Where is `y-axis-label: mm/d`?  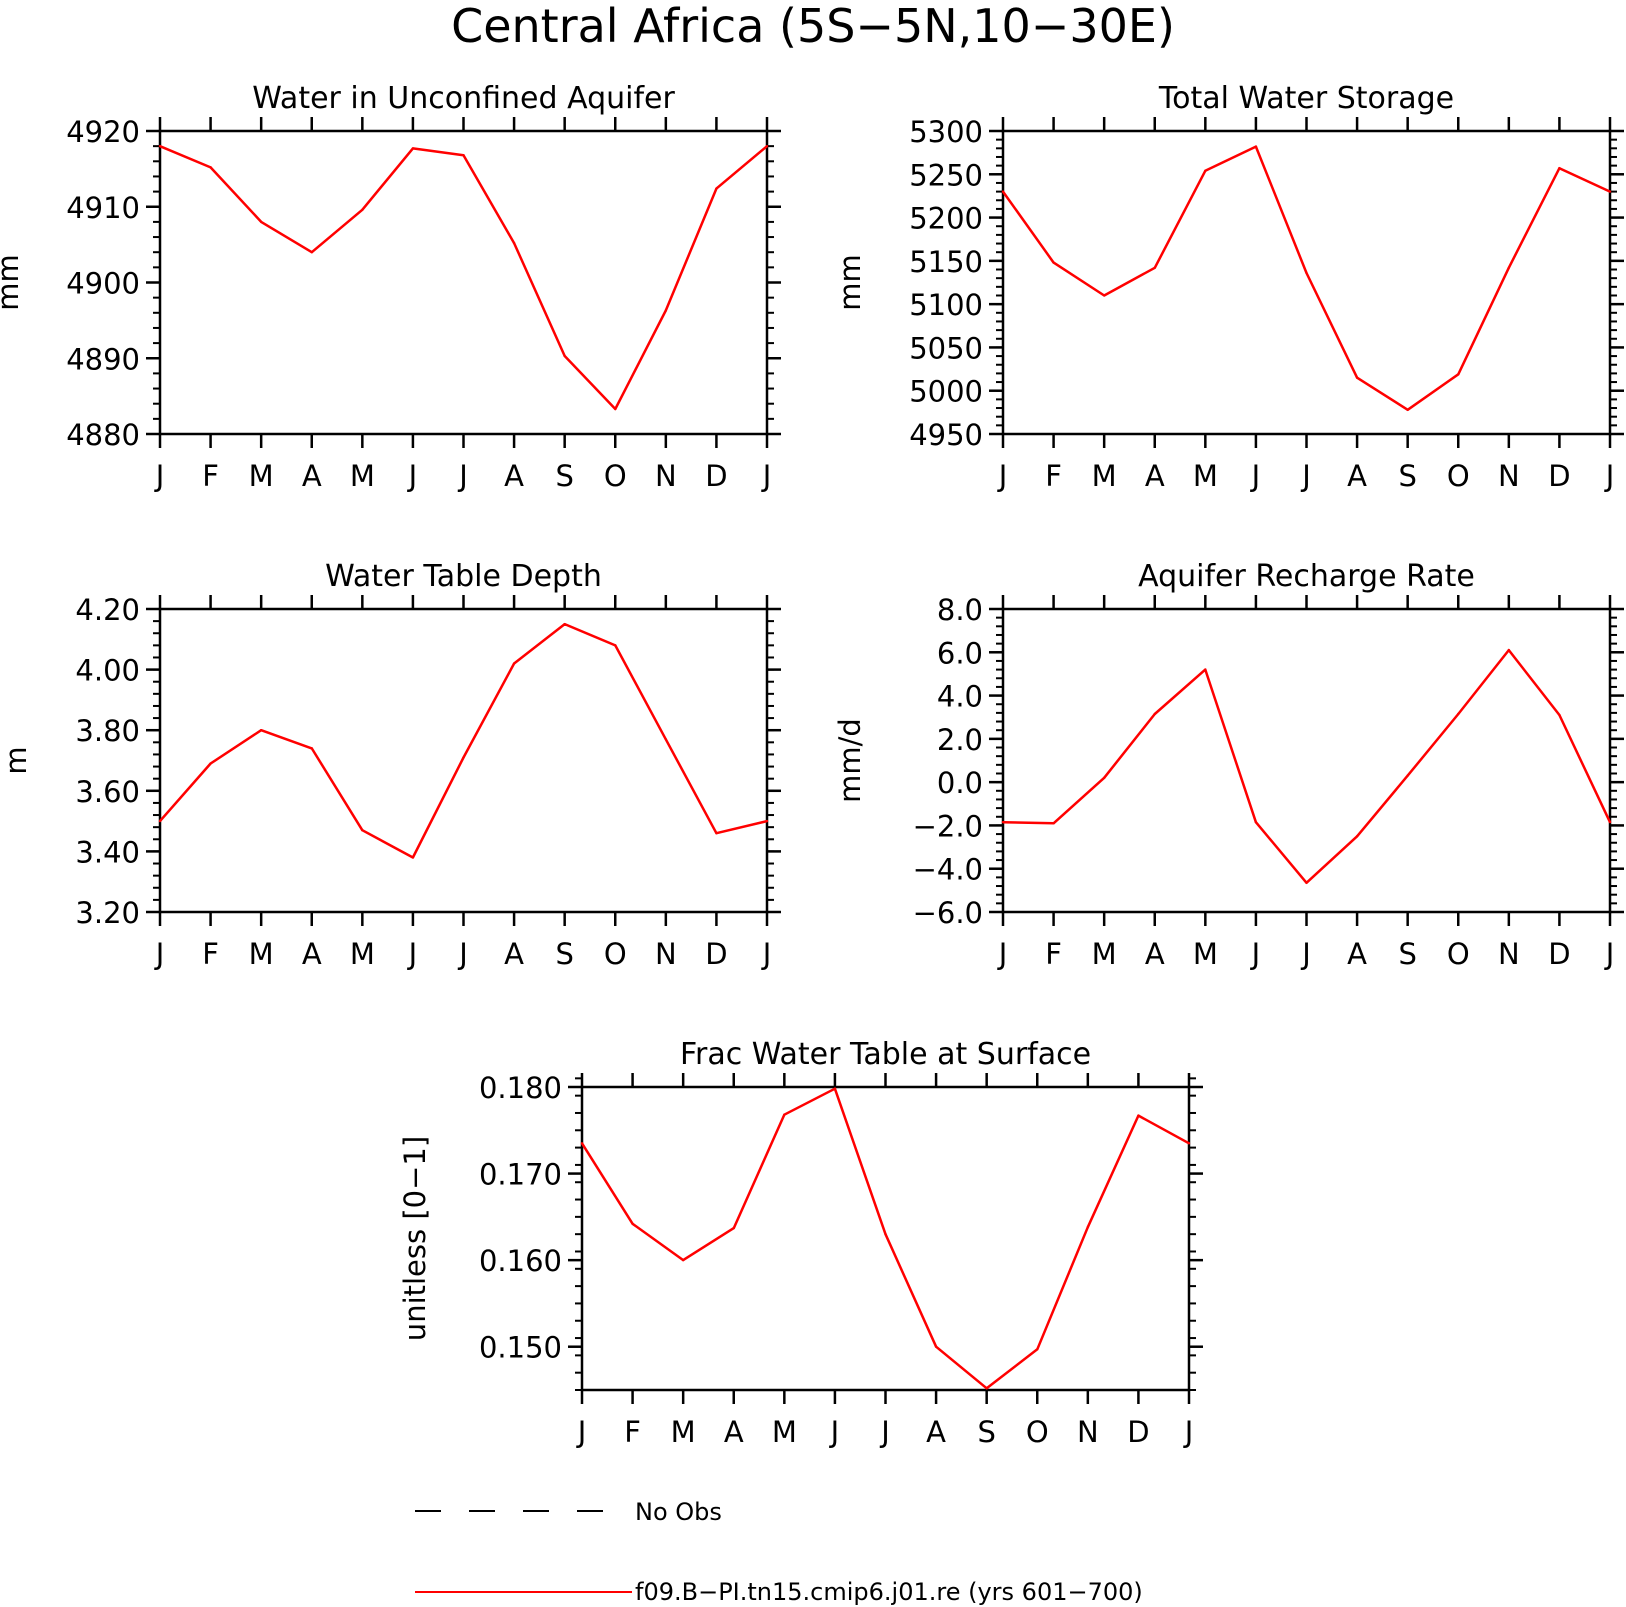
y-axis-label: mm/d is located at coordinates (850, 760).